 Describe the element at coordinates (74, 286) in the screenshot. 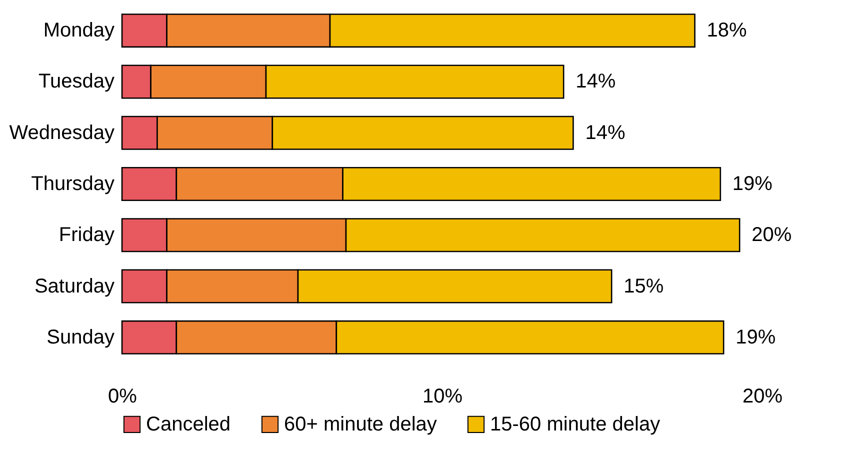

I see `y-tick-label: Saturday` at that location.